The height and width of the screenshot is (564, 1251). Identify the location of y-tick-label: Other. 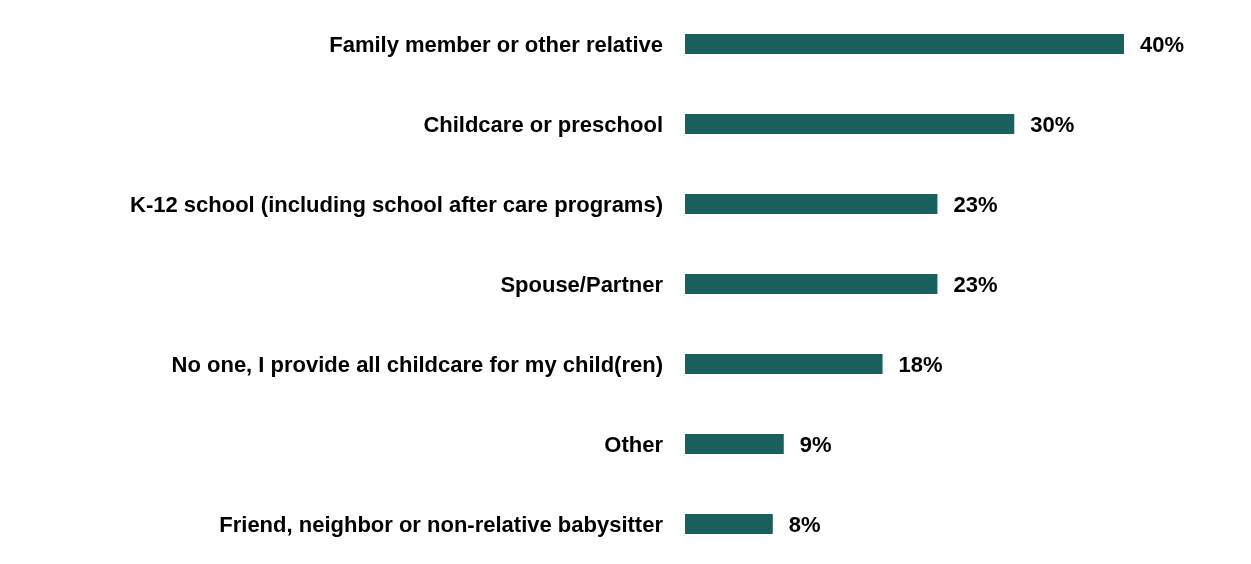
(634, 444).